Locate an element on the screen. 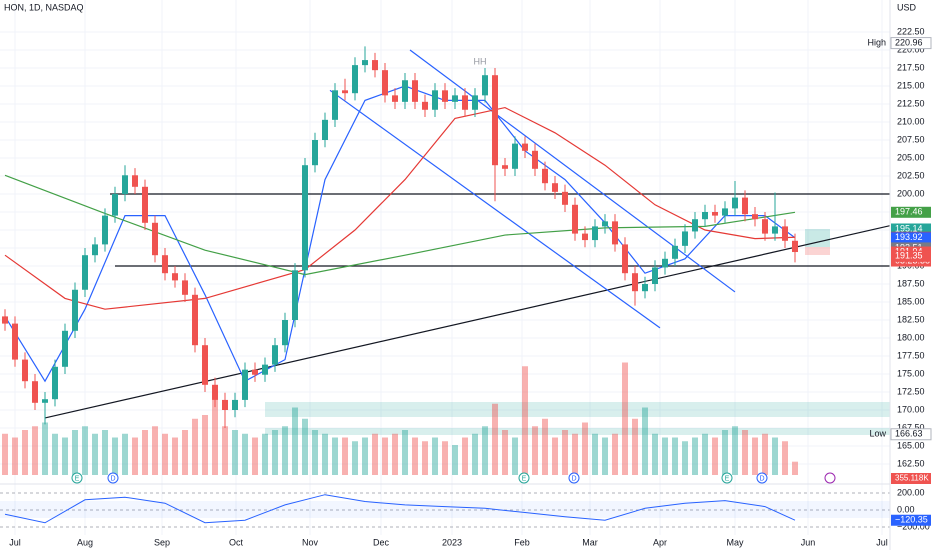 This screenshot has width=932, height=550. x-tick-label: Mar is located at coordinates (590, 542).